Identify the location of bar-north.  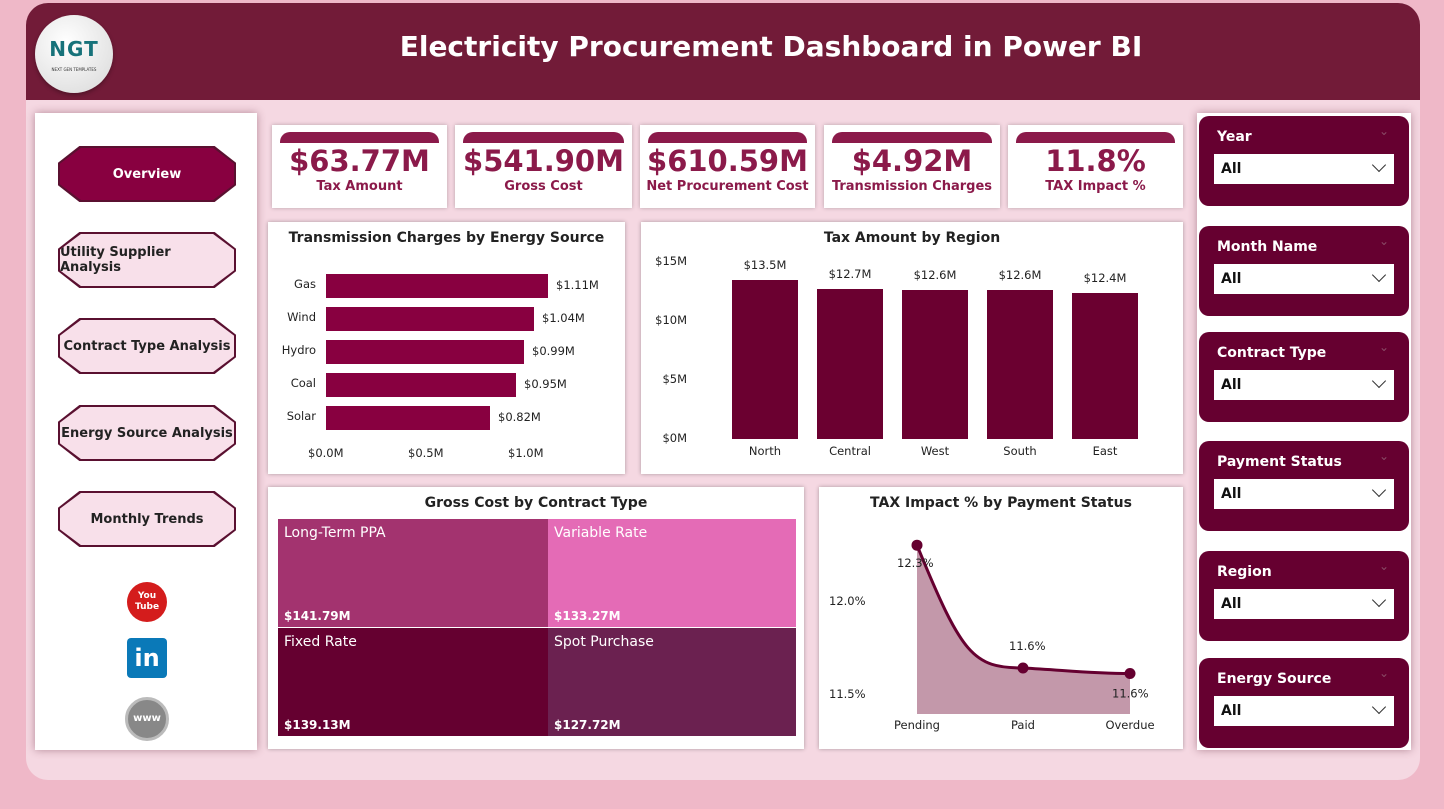
(765, 359).